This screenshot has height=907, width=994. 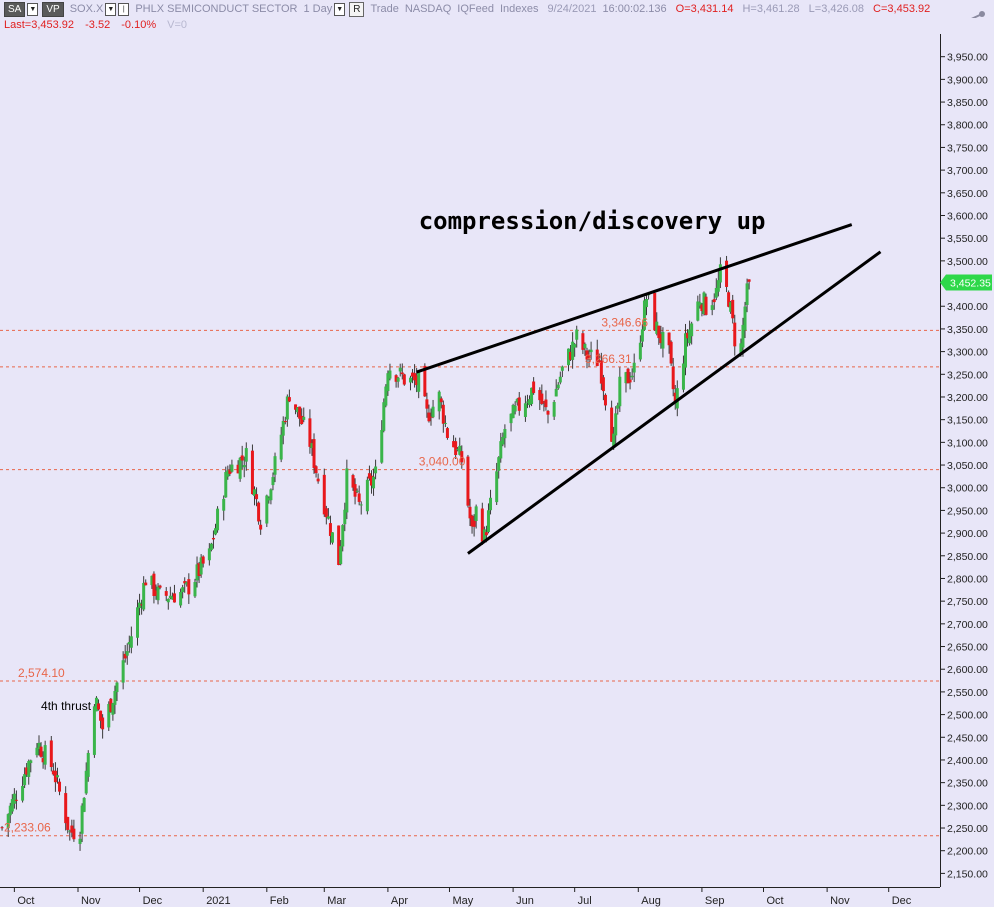 I want to click on symbol-label: SOX.X, so click(x=86, y=9).